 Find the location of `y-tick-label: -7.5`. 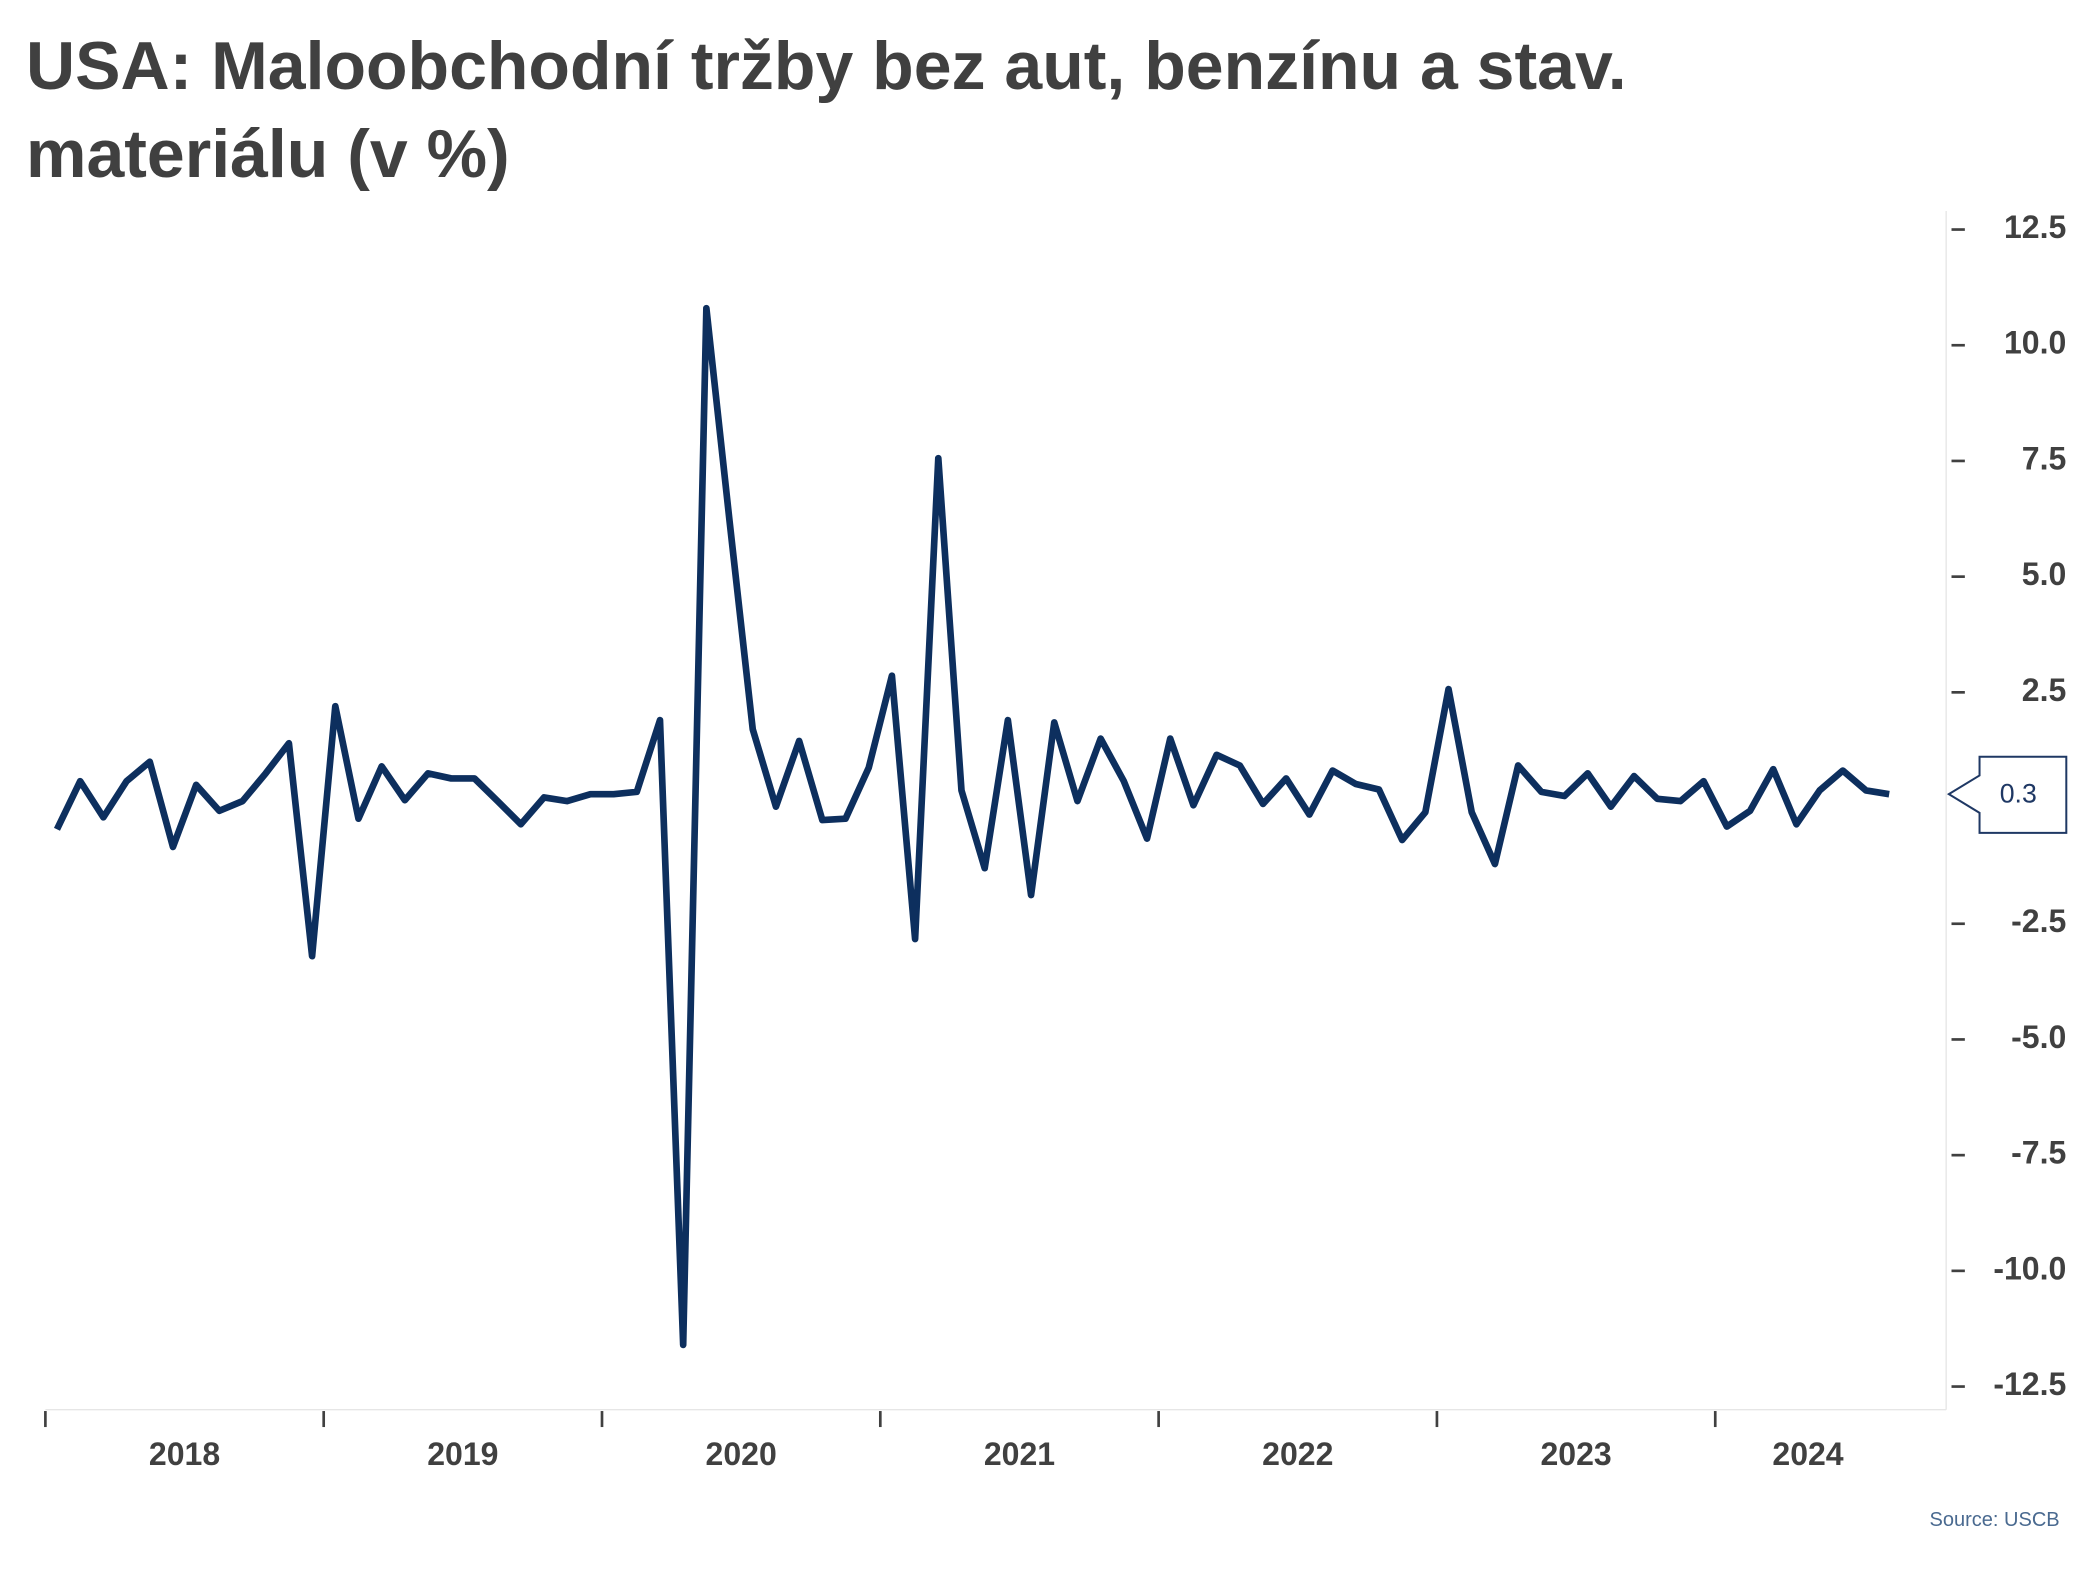

y-tick-label: -7.5 is located at coordinates (2038, 1153).